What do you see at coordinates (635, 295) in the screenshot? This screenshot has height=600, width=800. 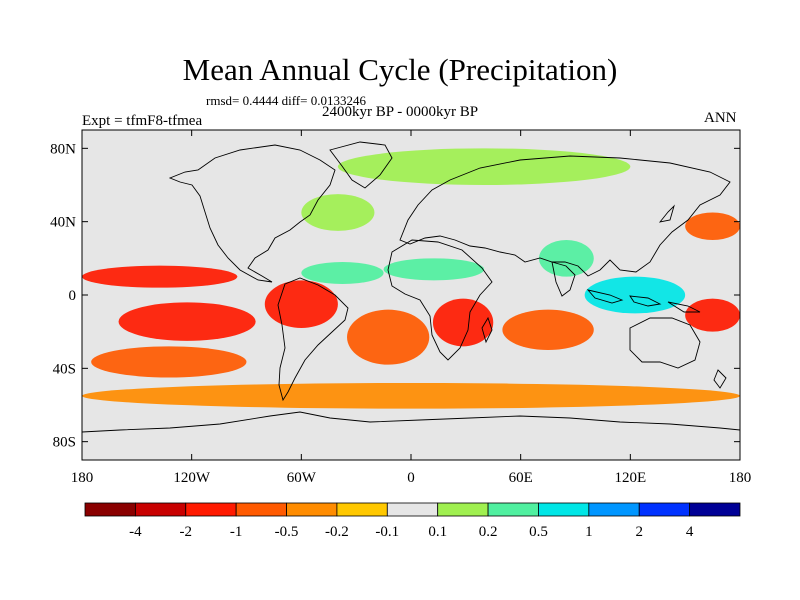 I see `region-maritime-continent` at bounding box center [635, 295].